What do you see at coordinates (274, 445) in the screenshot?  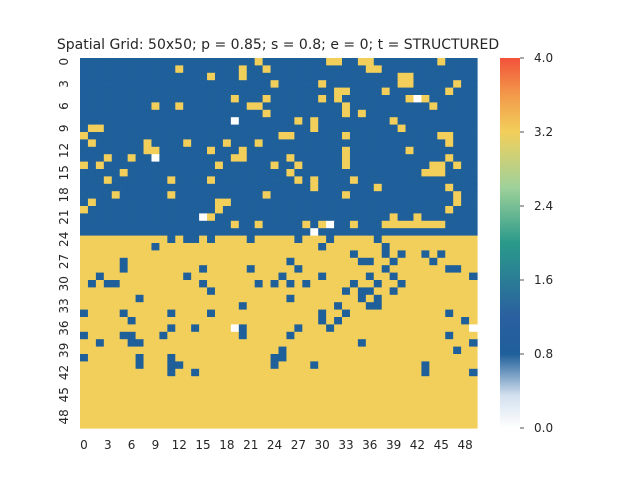 I see `x-tick-label: 24` at bounding box center [274, 445].